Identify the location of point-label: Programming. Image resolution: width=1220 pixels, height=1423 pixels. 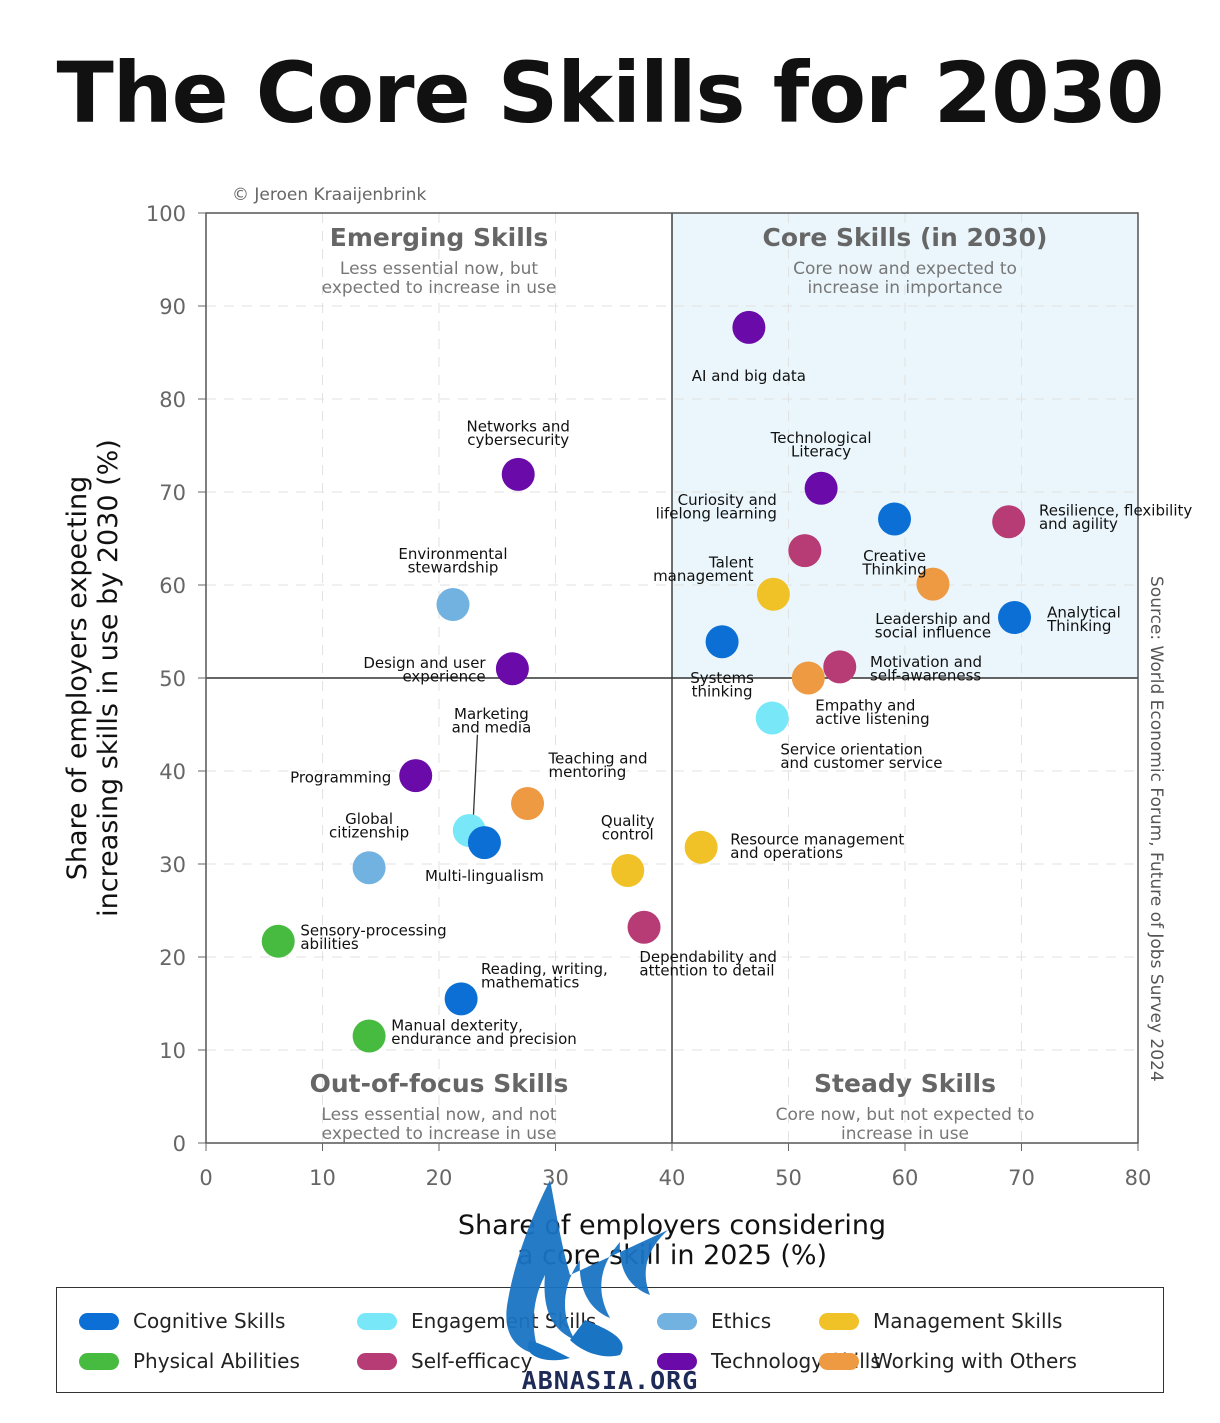
(340, 778).